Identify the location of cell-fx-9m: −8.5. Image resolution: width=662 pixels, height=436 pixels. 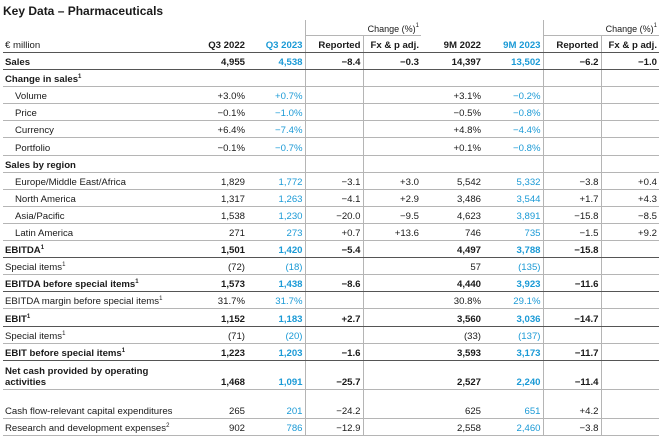
(629, 215).